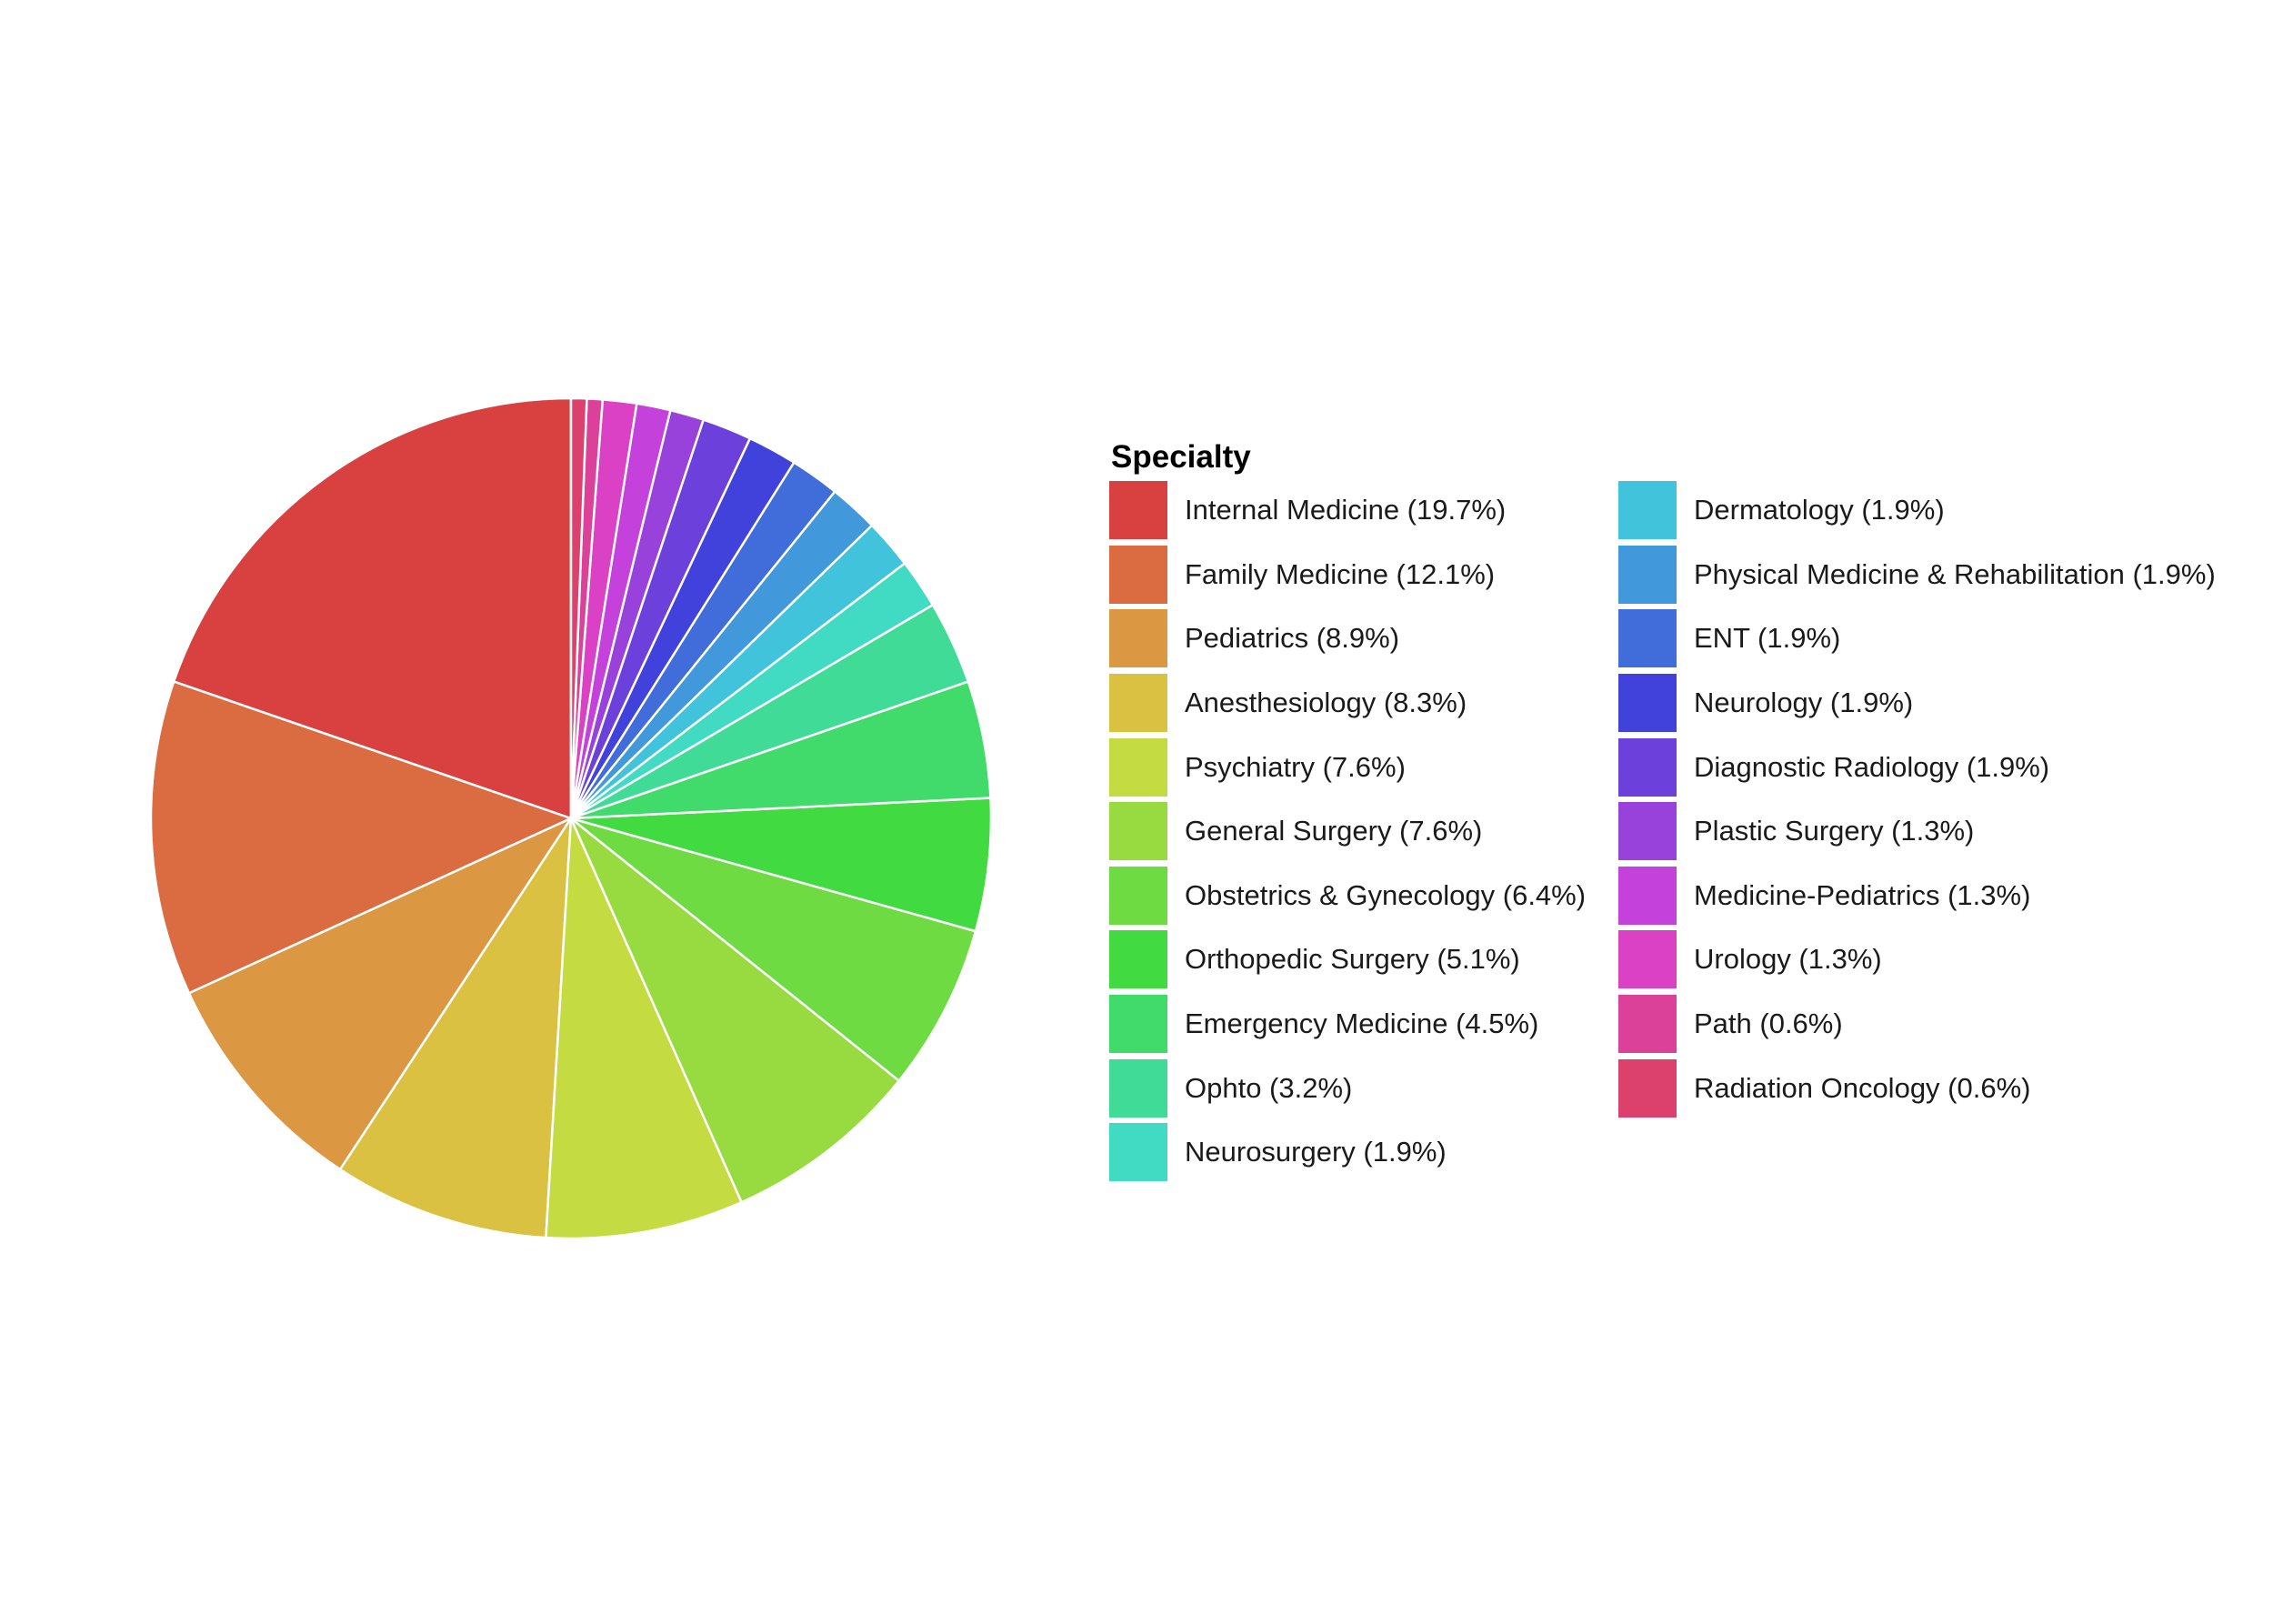 This screenshot has width=2273, height=1624. What do you see at coordinates (1316, 1152) in the screenshot?
I see `legend-label: Neurosurgery (1.9%)` at bounding box center [1316, 1152].